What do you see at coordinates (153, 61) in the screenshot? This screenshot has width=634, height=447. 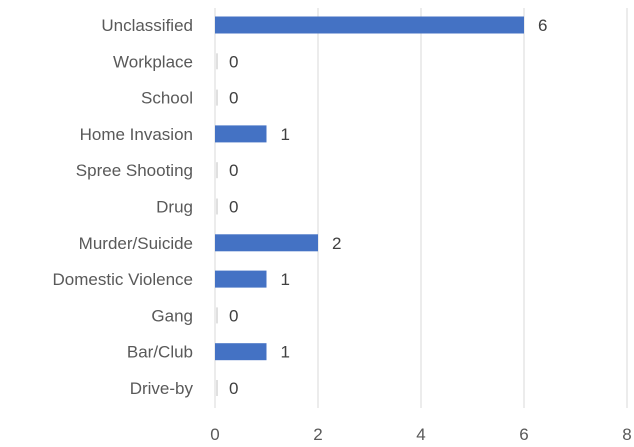 I see `category-label: Workplace` at bounding box center [153, 61].